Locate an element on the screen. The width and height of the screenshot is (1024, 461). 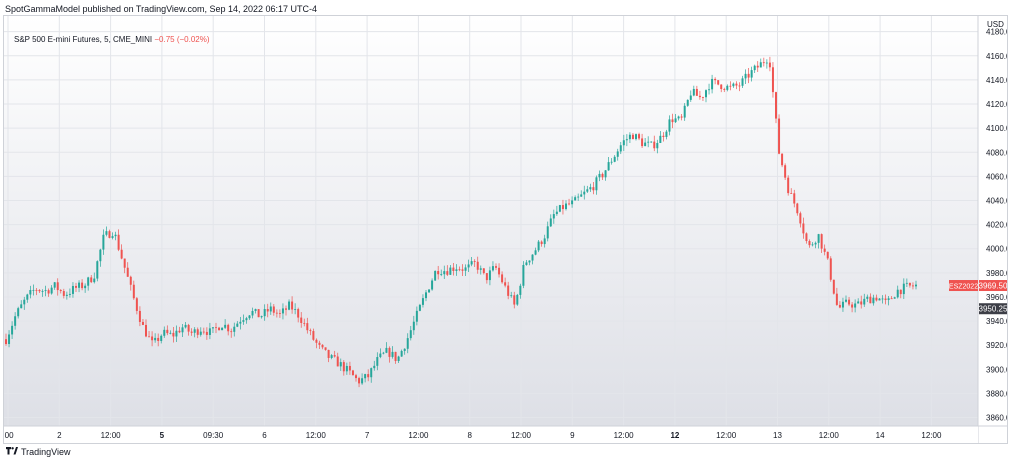
y-tick-label: 4160.00 is located at coordinates (996, 56).